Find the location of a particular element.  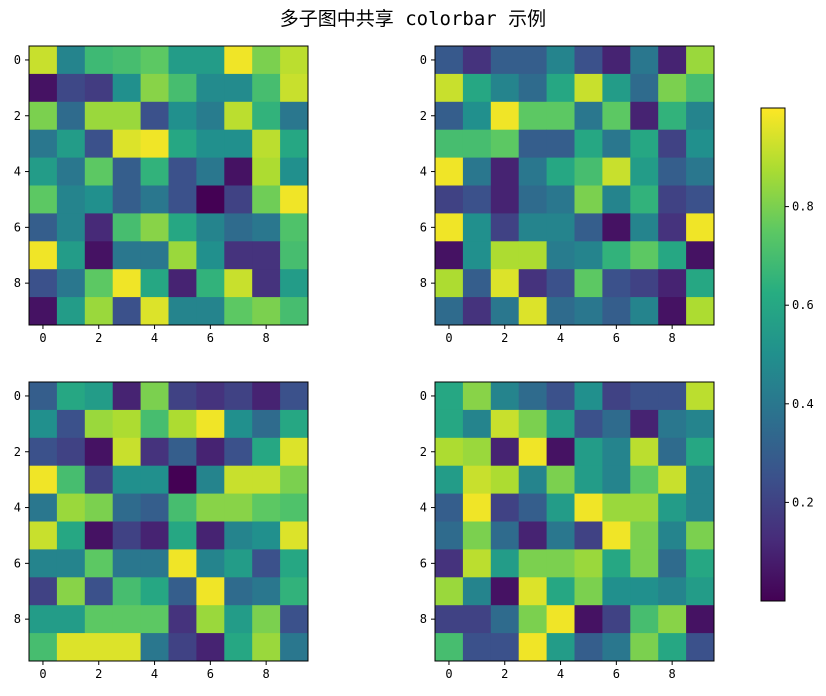

colorbar-tick-label: 0.8 is located at coordinates (803, 207).